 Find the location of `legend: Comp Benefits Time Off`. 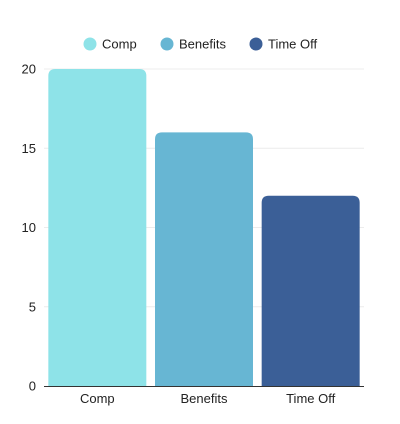

legend: Comp Benefits Time Off is located at coordinates (200, 44).